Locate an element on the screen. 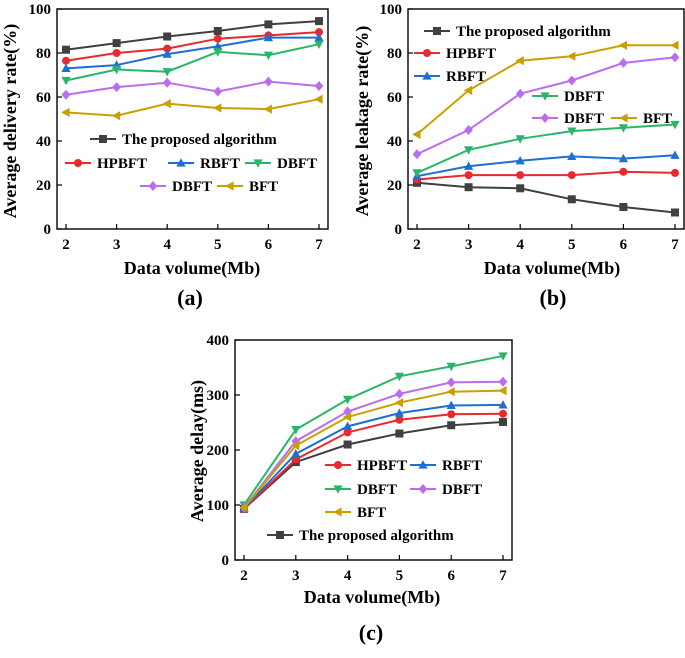 The image size is (685, 658). x-tick-label: 7 is located at coordinates (503, 576).